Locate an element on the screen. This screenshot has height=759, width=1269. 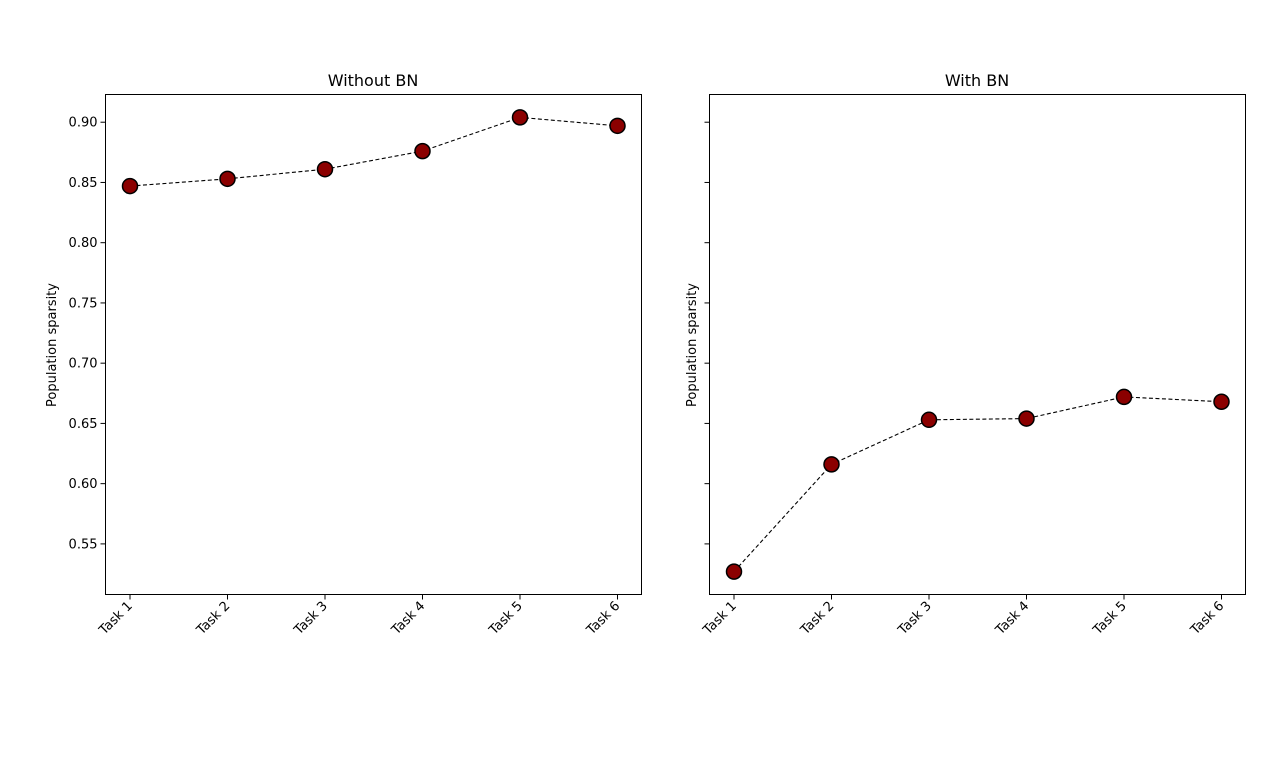
chart-title: With BN is located at coordinates (977, 80).